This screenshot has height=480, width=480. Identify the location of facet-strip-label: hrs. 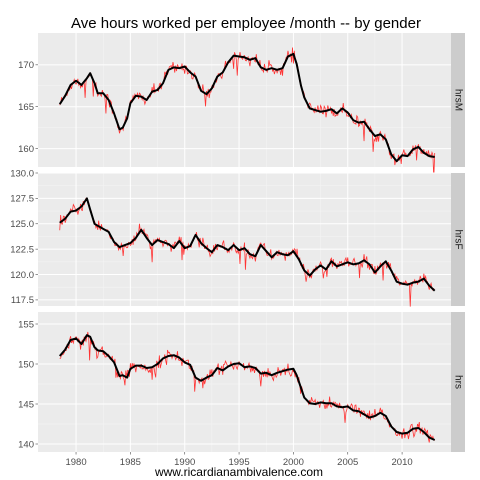
(458, 382).